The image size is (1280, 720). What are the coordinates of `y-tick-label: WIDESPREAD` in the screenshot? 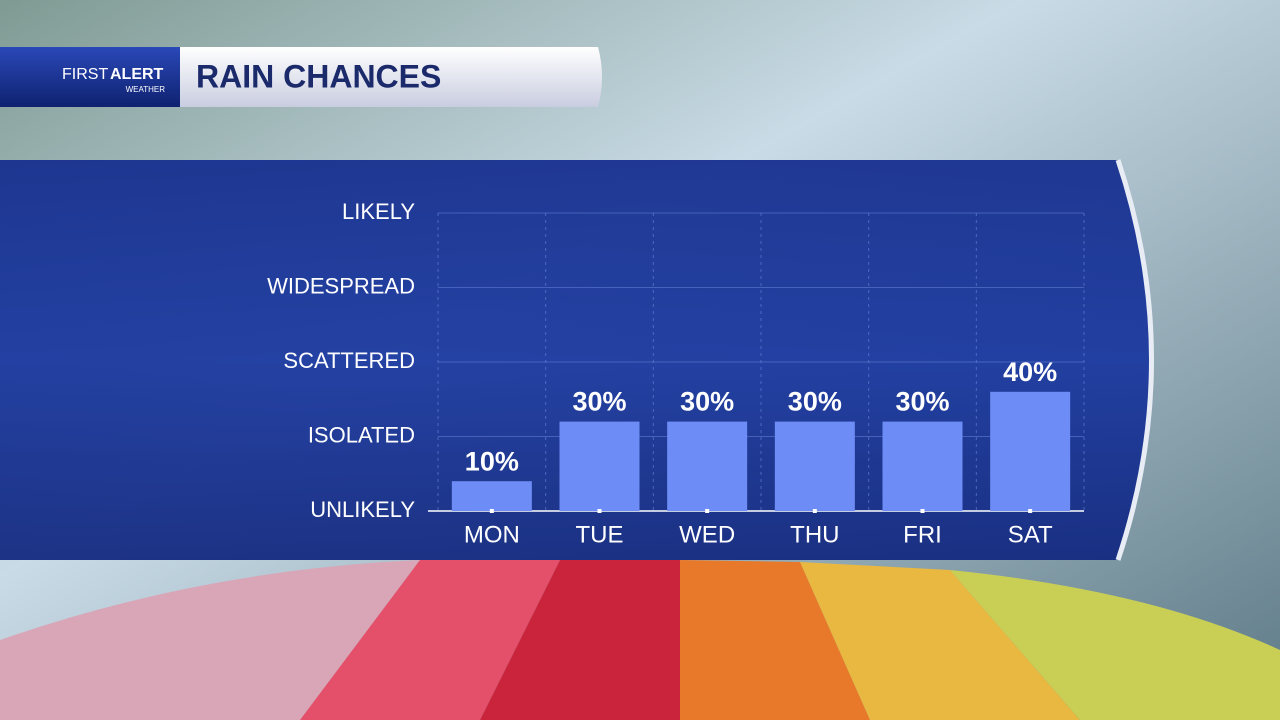 It's located at (341, 285).